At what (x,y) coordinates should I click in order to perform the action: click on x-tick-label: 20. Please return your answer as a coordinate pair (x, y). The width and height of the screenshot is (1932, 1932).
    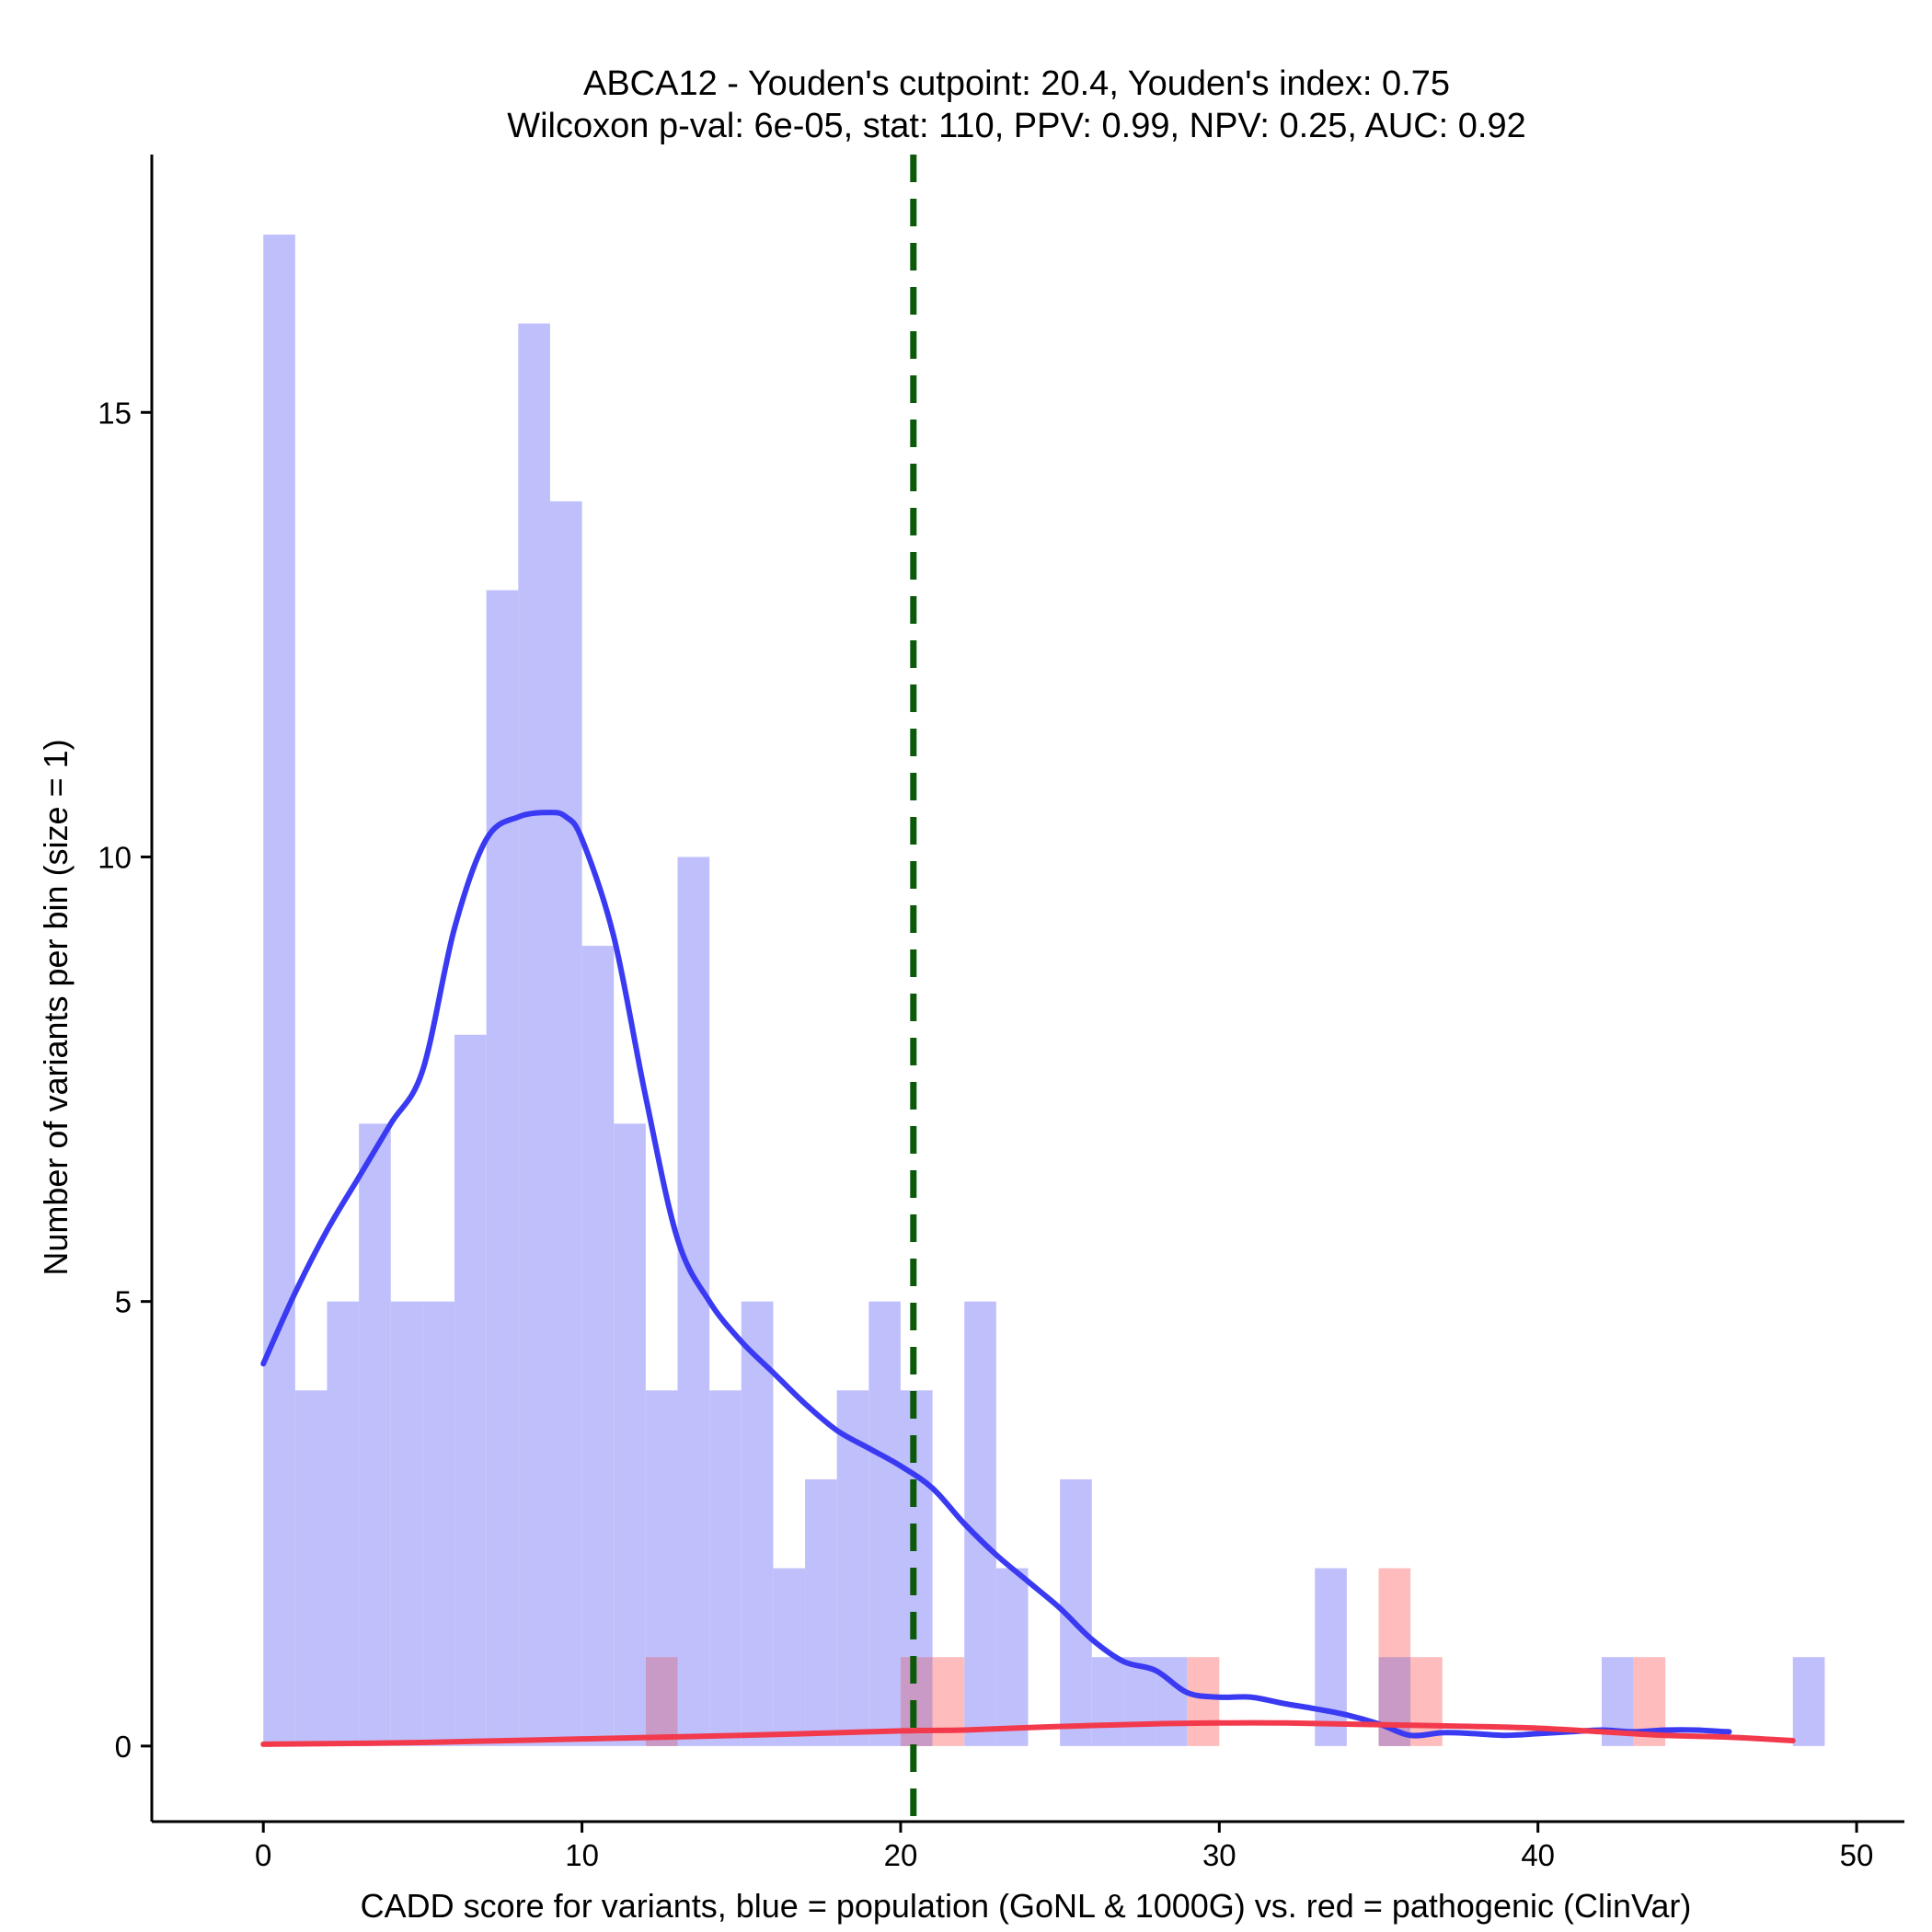
    Looking at the image, I should click on (901, 1855).